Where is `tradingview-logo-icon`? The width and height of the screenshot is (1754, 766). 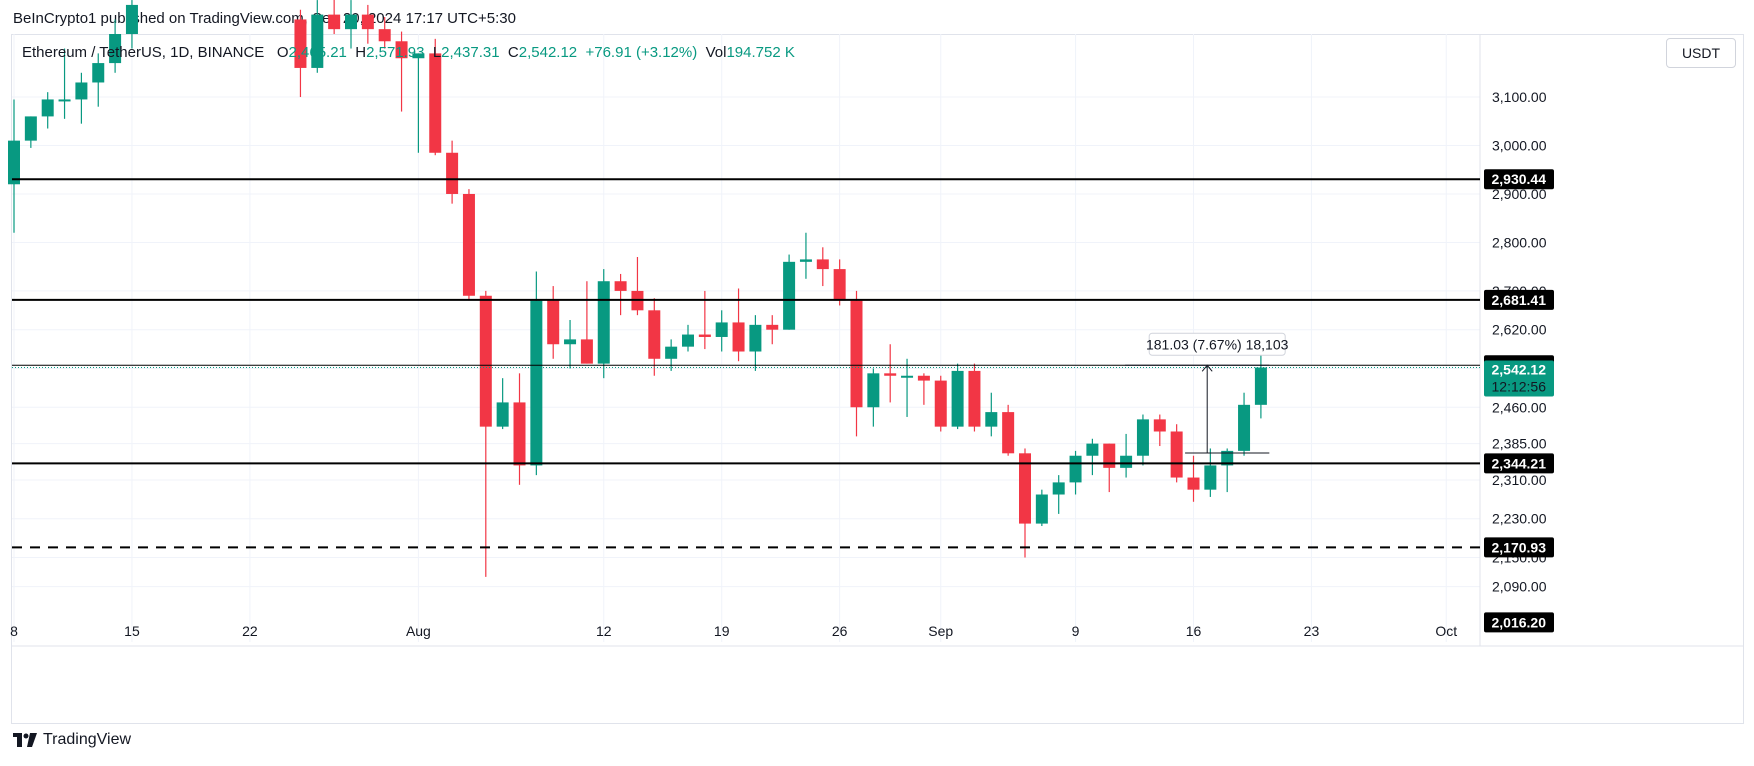
tradingview-logo-icon is located at coordinates (25, 740).